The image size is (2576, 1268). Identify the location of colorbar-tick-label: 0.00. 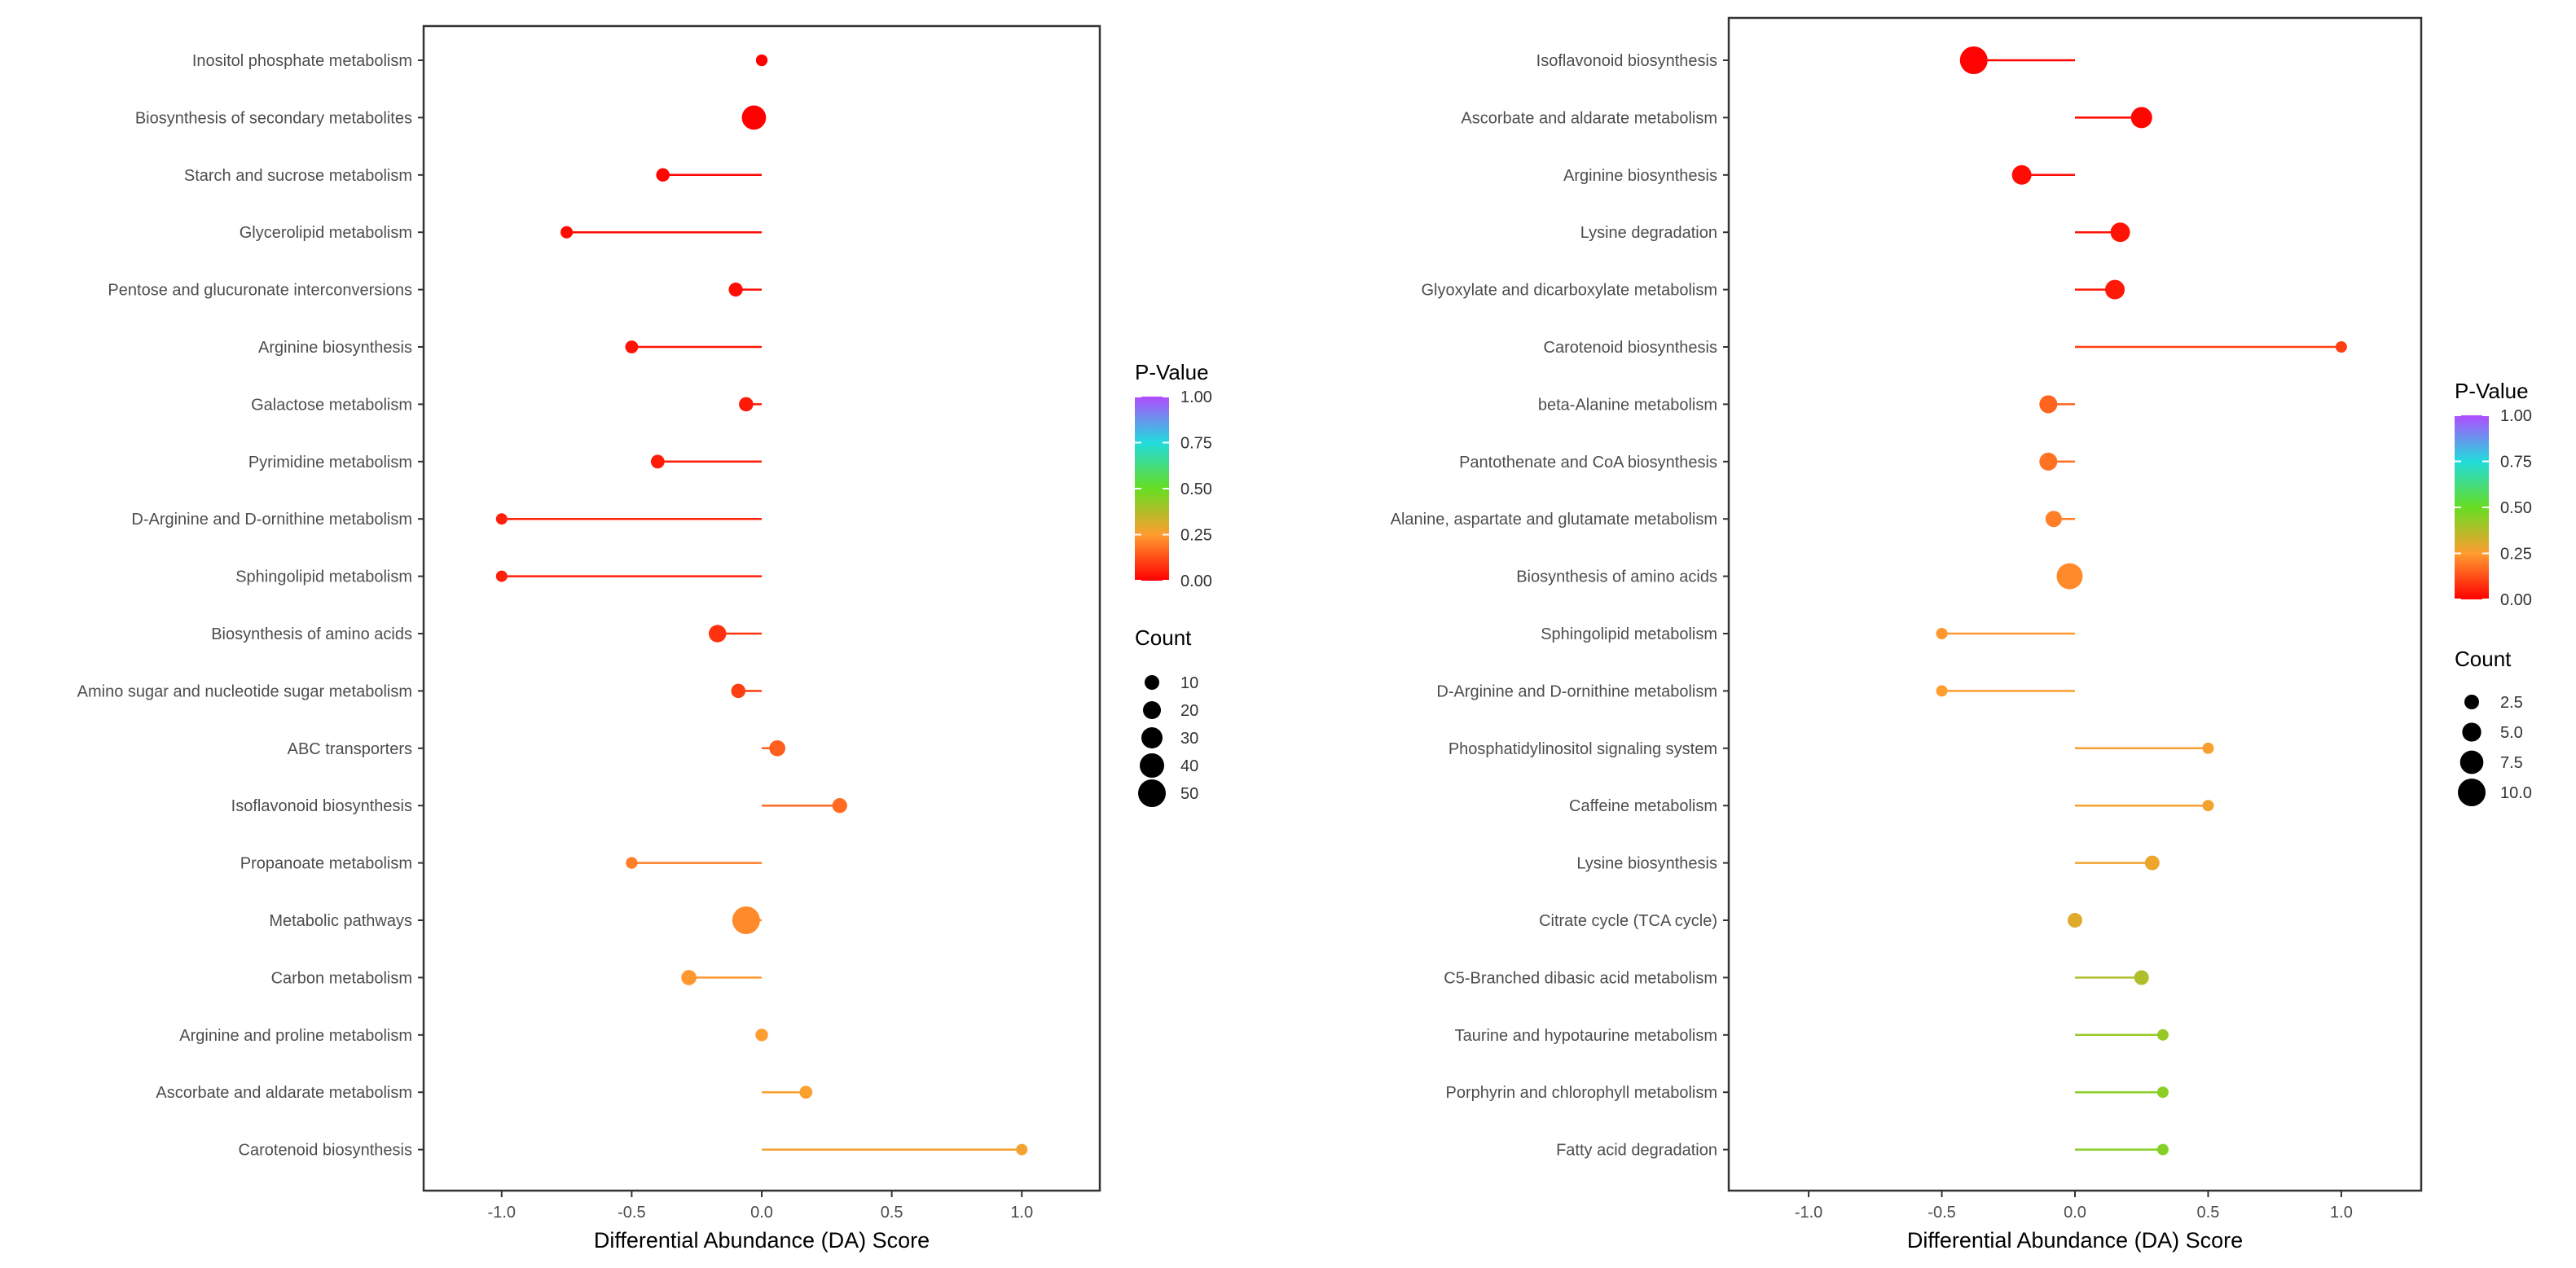
(1196, 581).